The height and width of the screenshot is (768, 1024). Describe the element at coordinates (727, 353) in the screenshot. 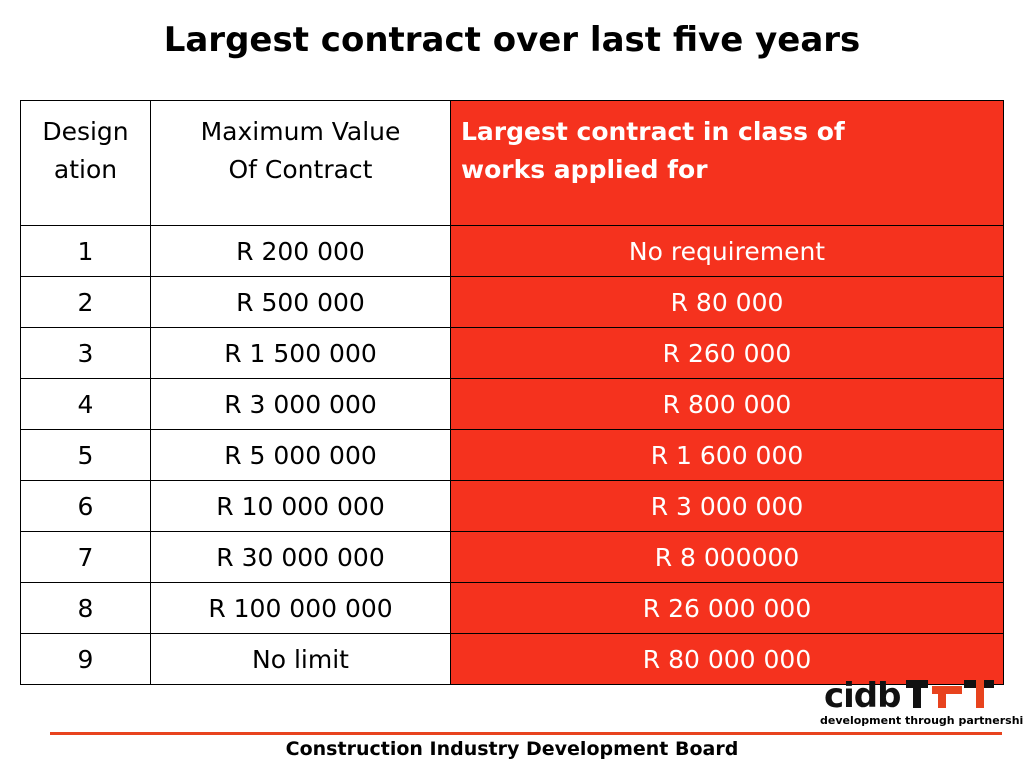

I see `table-cell: R 260 000` at that location.